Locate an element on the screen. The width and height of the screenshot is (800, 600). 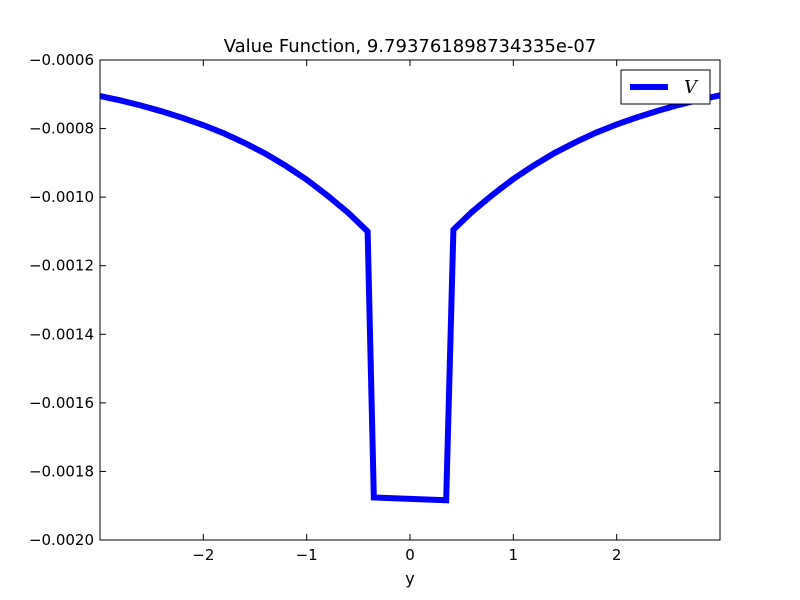
legend-label: V is located at coordinates (691, 87).